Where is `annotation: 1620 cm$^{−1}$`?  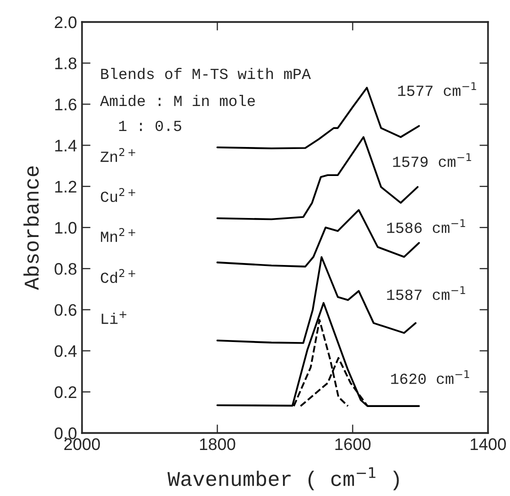 annotation: 1620 cm$^{−1}$ is located at coordinates (430, 377).